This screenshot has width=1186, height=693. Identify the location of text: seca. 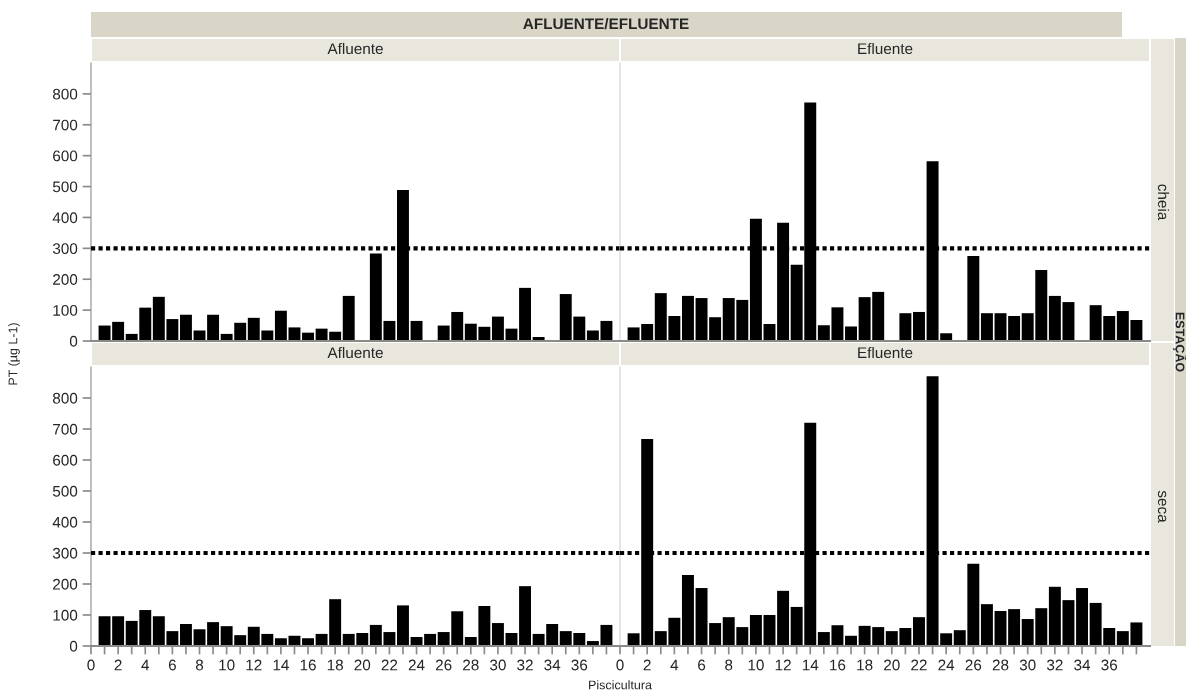
(1162, 506).